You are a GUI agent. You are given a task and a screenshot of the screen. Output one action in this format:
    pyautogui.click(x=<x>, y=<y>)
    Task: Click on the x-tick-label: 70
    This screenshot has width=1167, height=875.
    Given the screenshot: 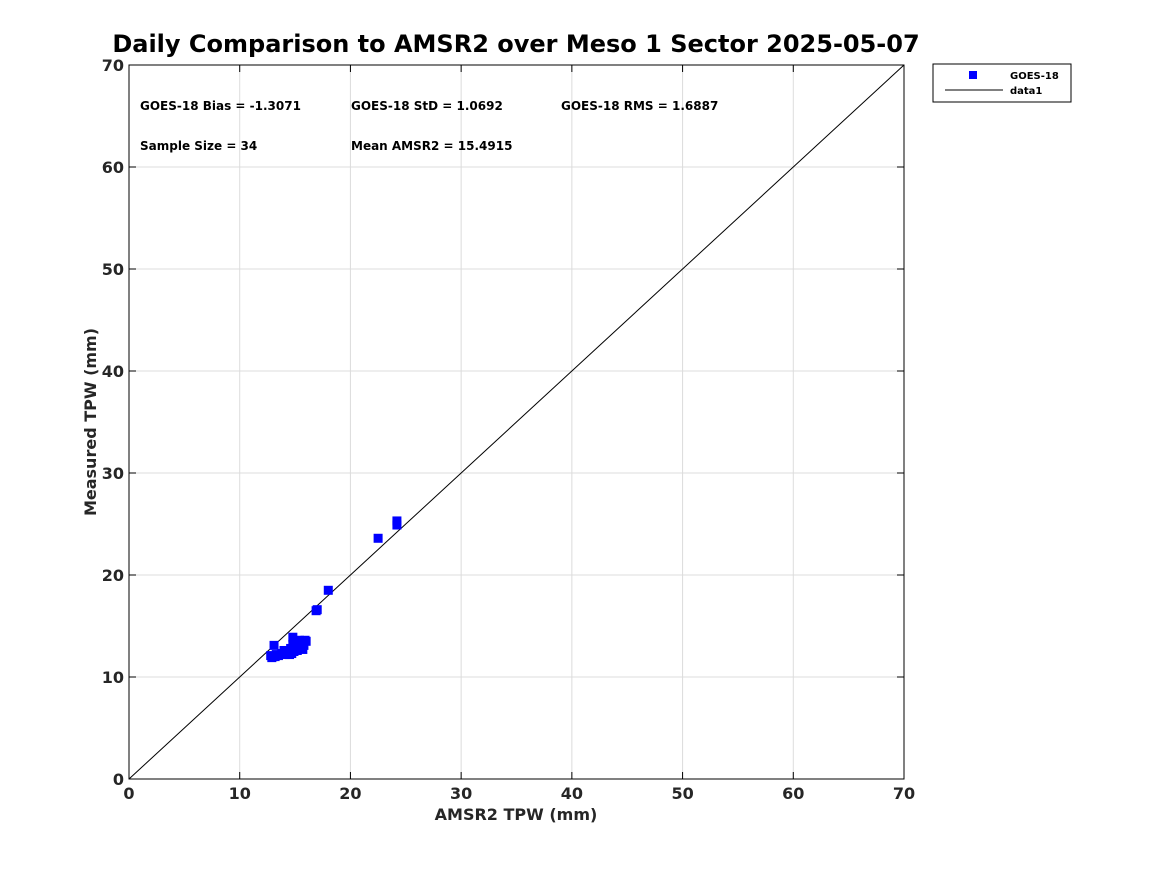 What is the action you would take?
    pyautogui.click(x=904, y=793)
    